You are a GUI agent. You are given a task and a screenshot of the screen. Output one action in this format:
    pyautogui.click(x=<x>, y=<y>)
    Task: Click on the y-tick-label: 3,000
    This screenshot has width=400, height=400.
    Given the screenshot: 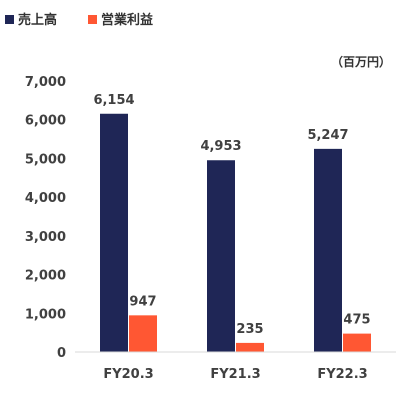 What is the action you would take?
    pyautogui.click(x=45, y=237)
    